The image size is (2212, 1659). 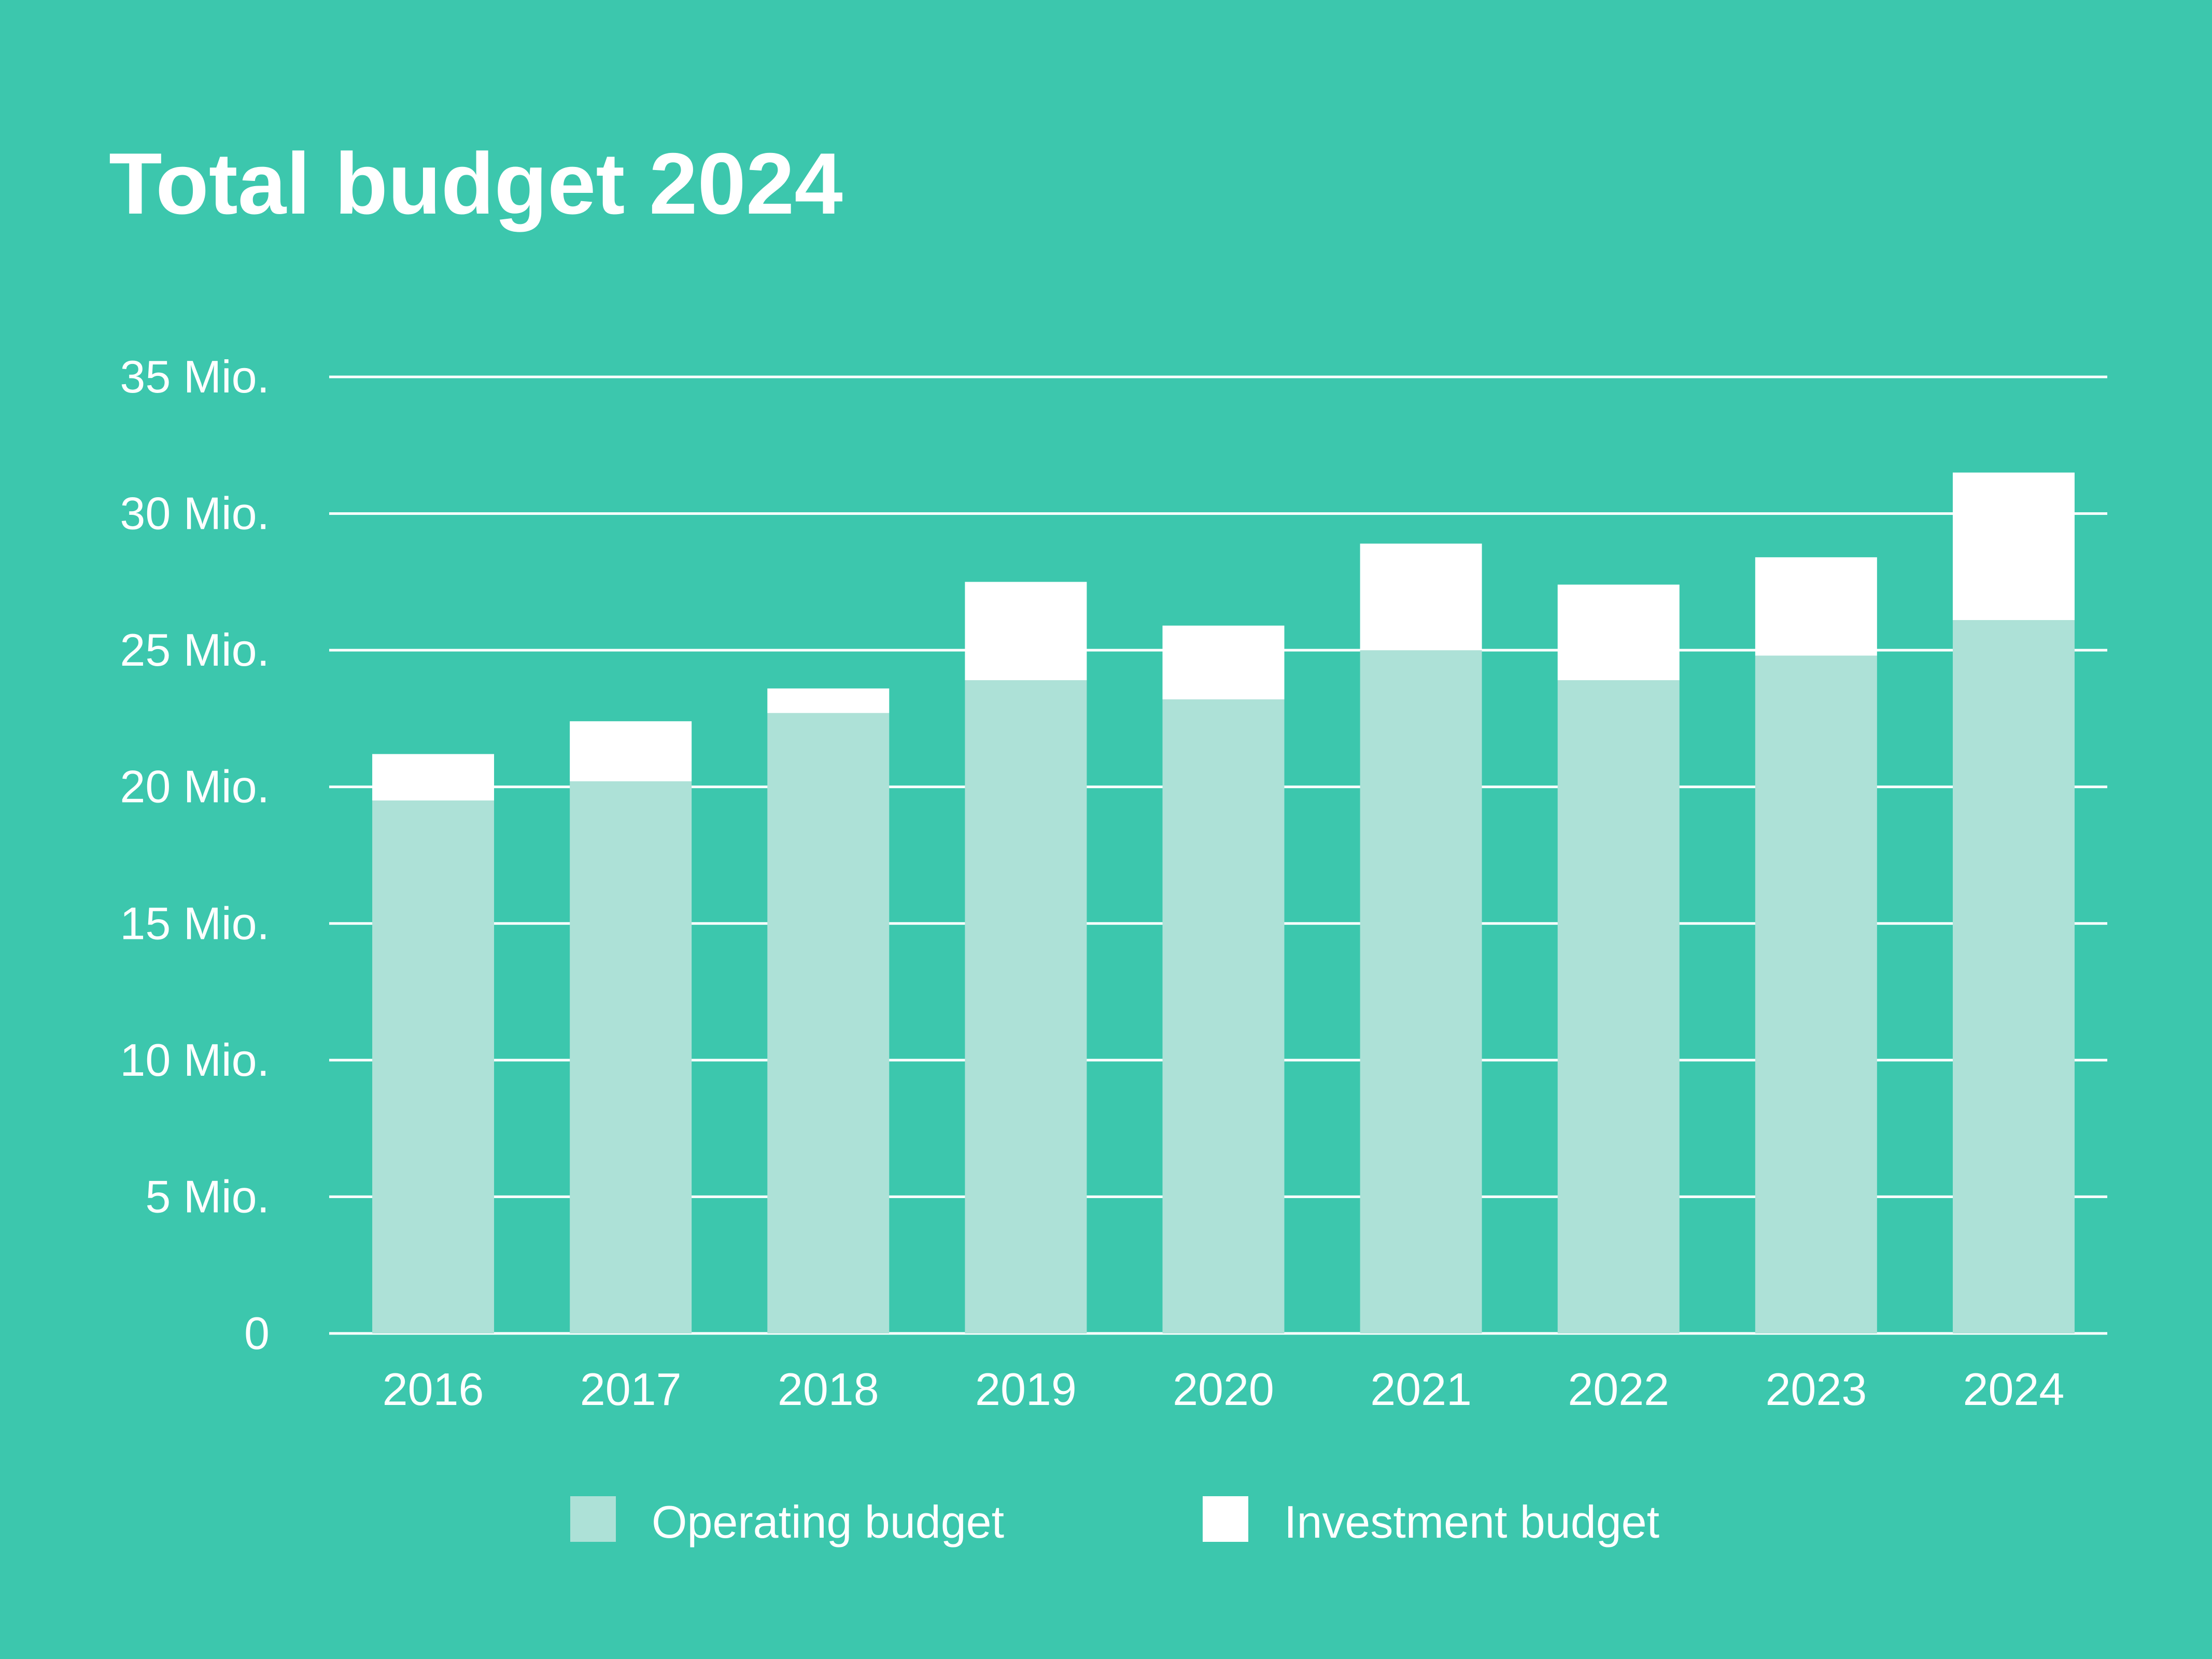 What do you see at coordinates (195, 923) in the screenshot?
I see `y-tick-label: 15 Mio.` at bounding box center [195, 923].